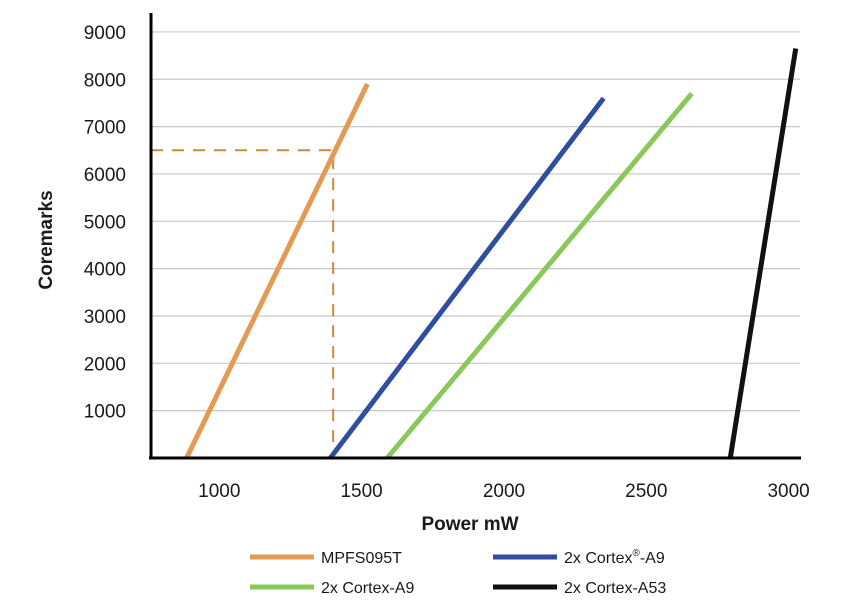 The width and height of the screenshot is (865, 602). Describe the element at coordinates (105, 175) in the screenshot. I see `y-tick-label-6000: 6000` at that location.